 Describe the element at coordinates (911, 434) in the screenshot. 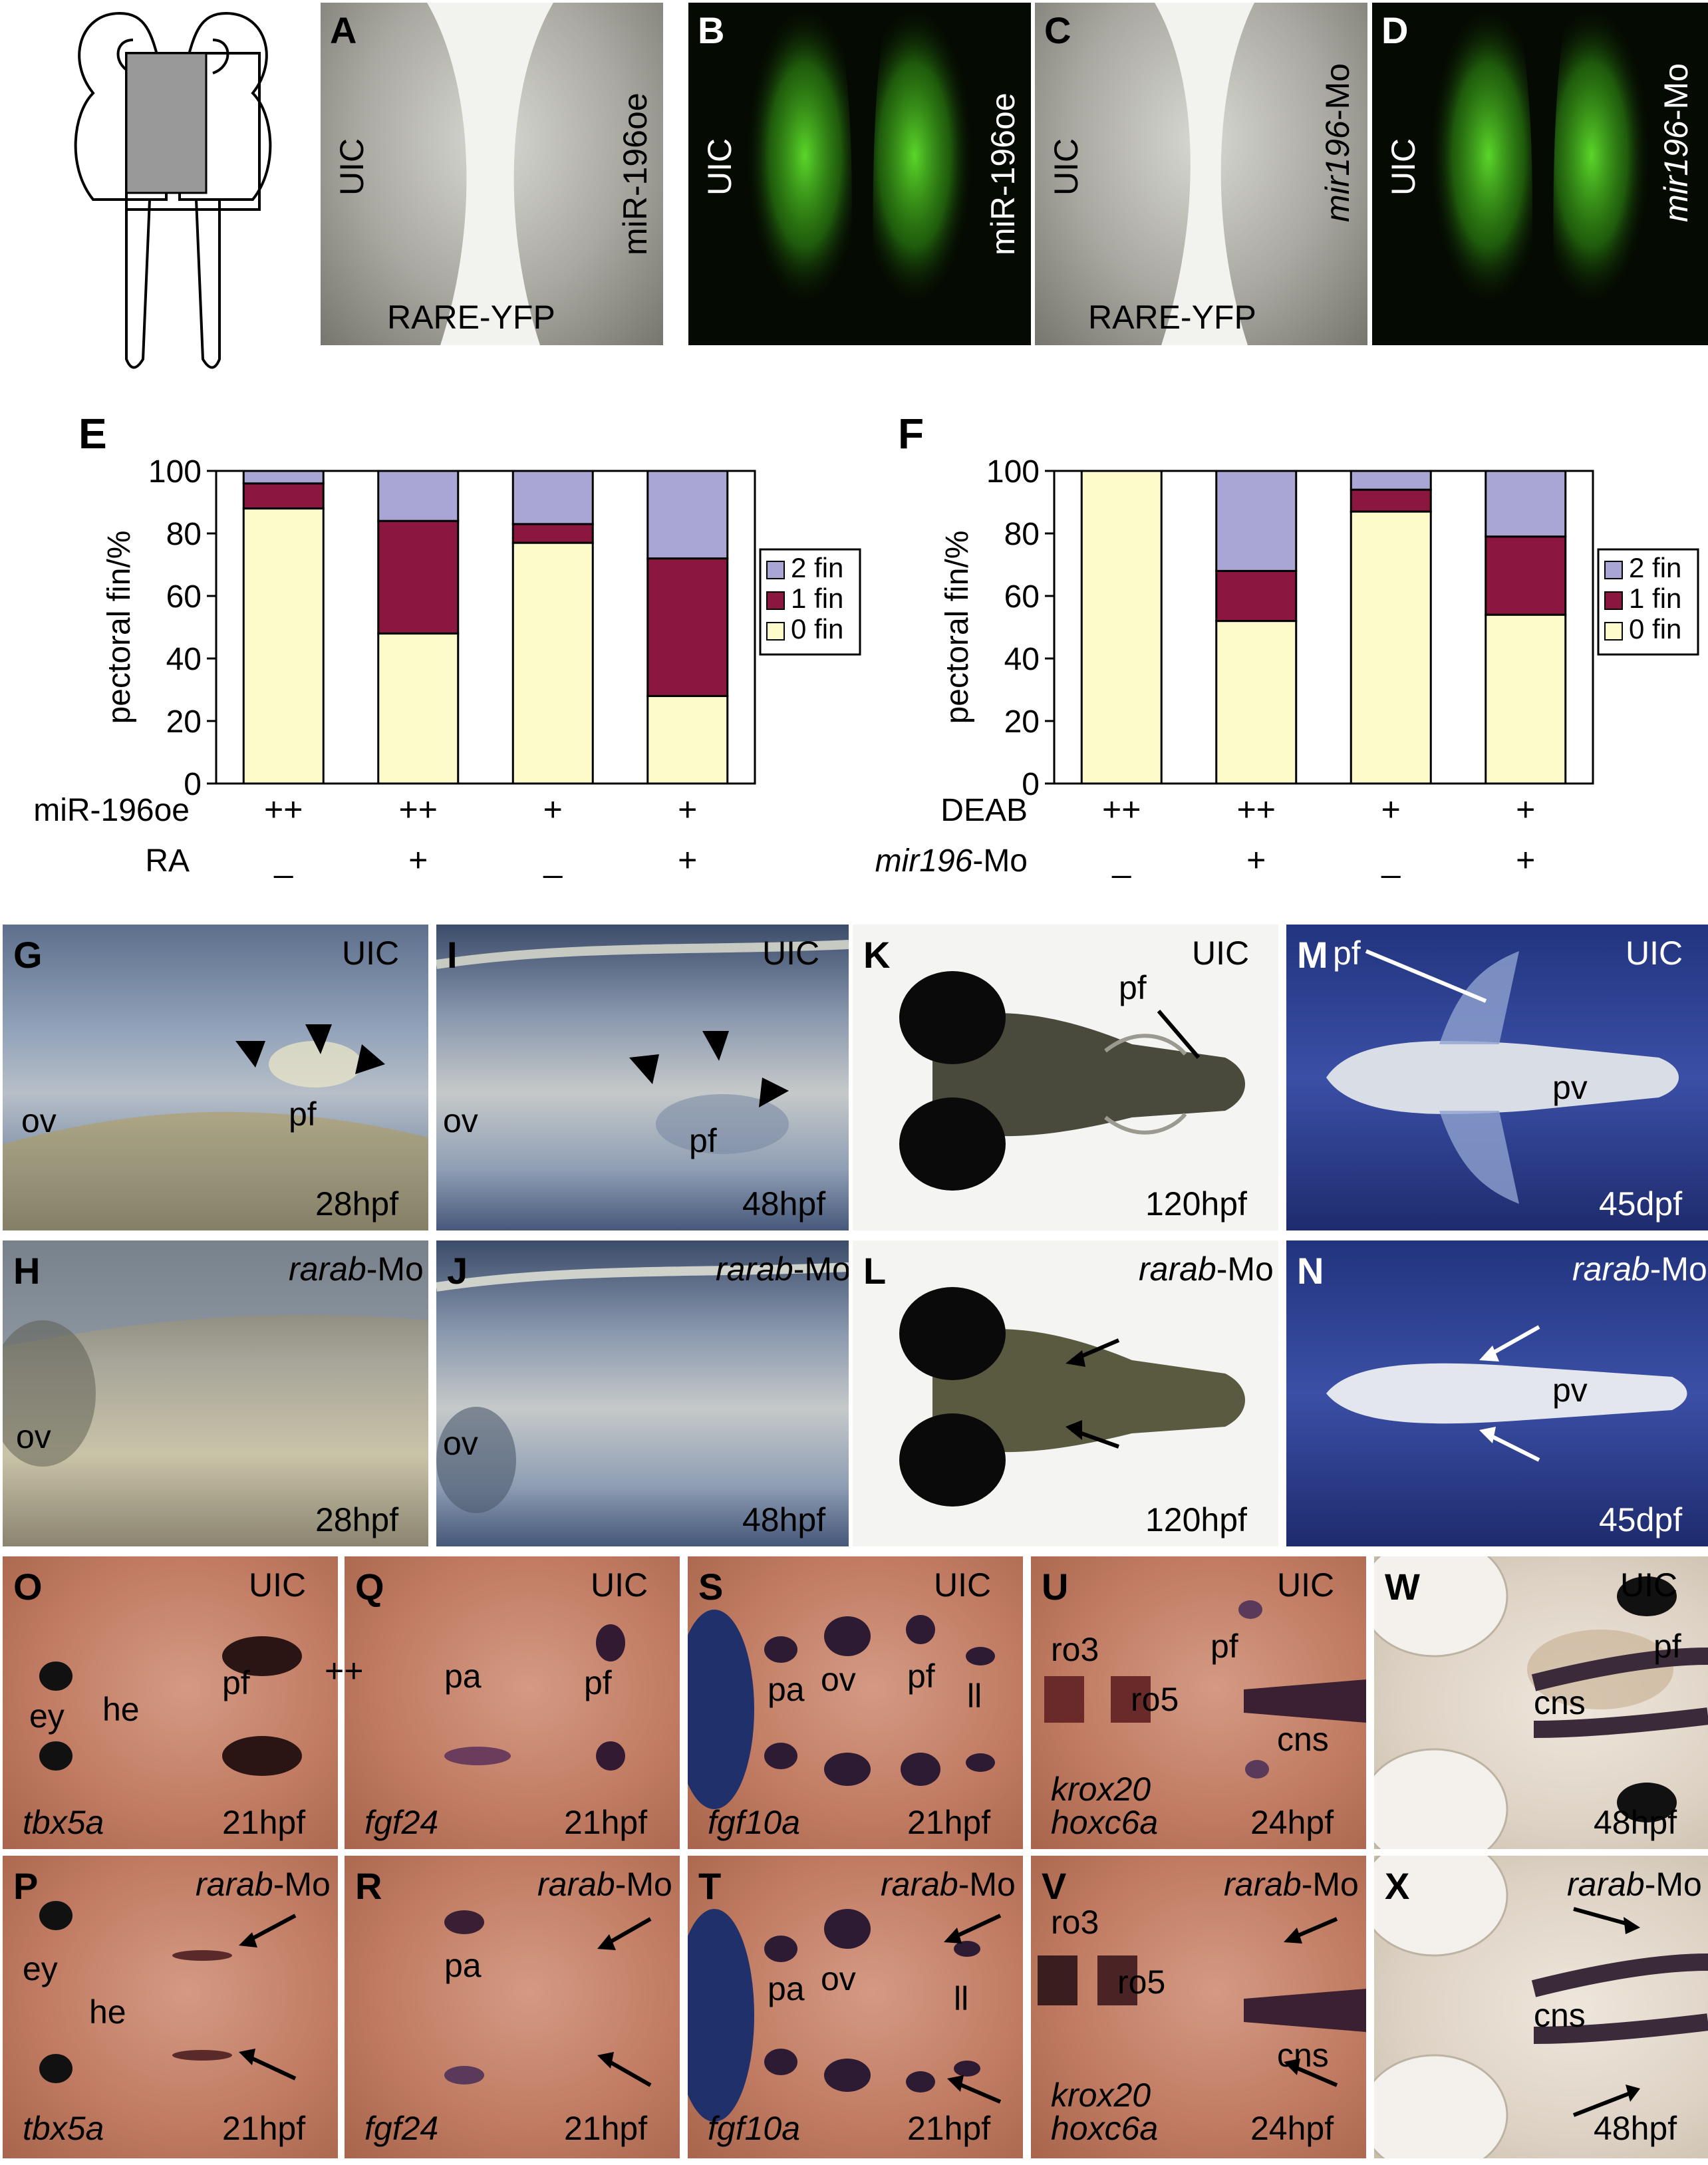

I see `panel-letter: F` at that location.